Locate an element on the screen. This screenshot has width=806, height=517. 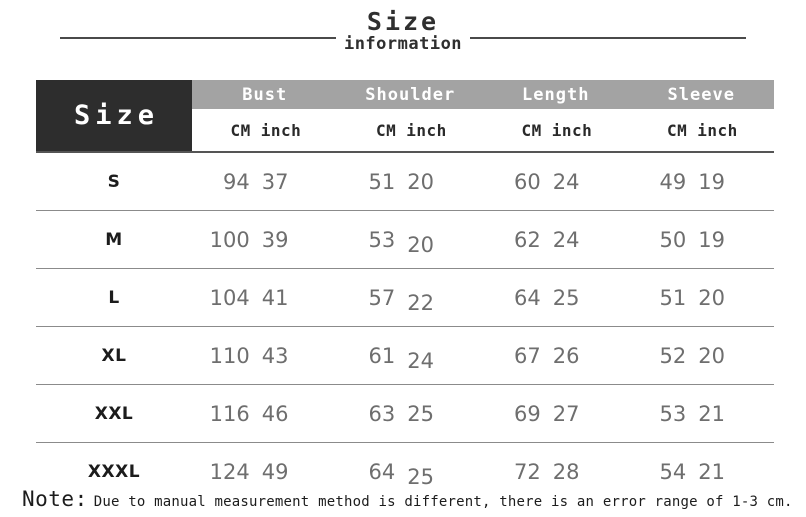
table-row: XXXL 124 49 64 25 72 28 54 21 is located at coordinates (405, 471).